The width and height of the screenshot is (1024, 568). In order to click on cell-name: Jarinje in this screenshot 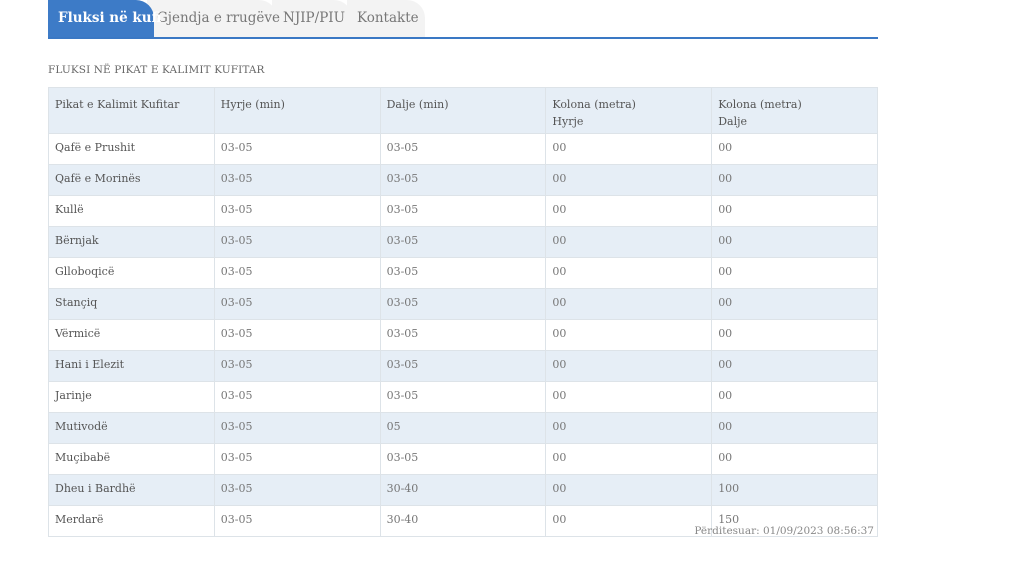, I will do `click(131, 397)`.